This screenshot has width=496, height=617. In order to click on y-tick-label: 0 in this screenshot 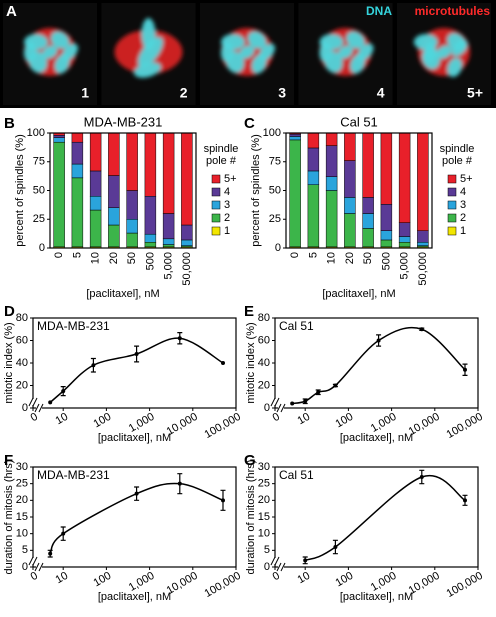, I will do `click(42, 248)`.